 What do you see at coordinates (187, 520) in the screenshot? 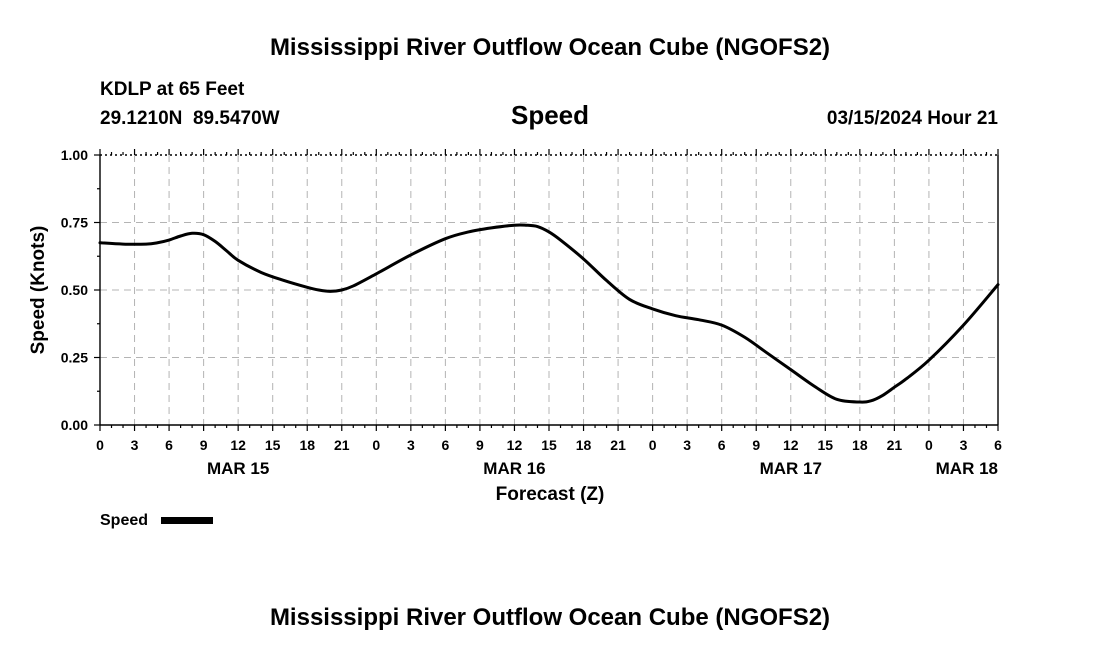
I see `legend-line-swatch` at bounding box center [187, 520].